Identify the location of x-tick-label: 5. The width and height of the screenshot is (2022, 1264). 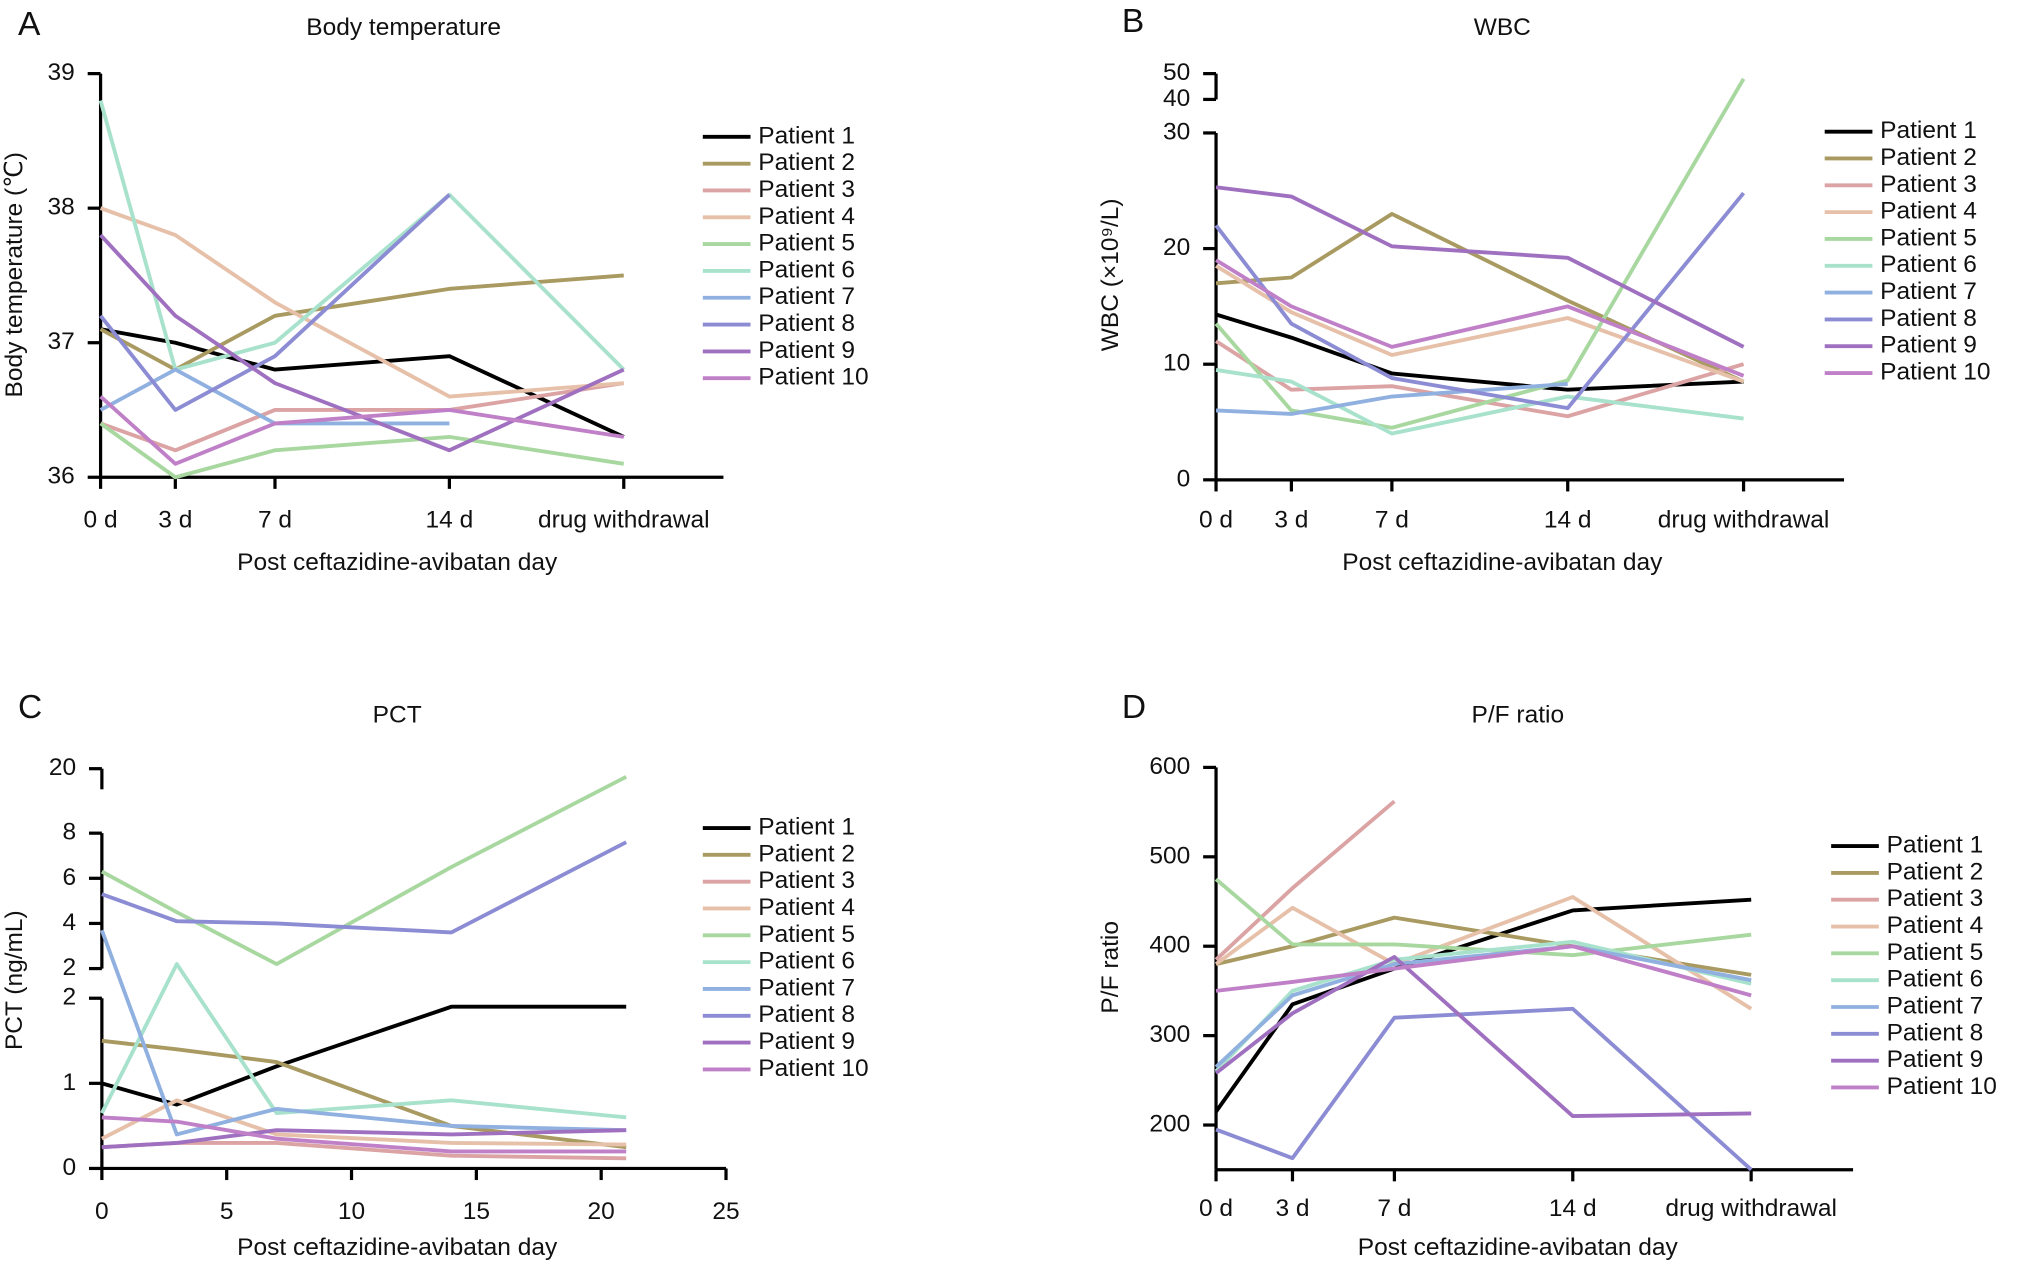
(227, 1211).